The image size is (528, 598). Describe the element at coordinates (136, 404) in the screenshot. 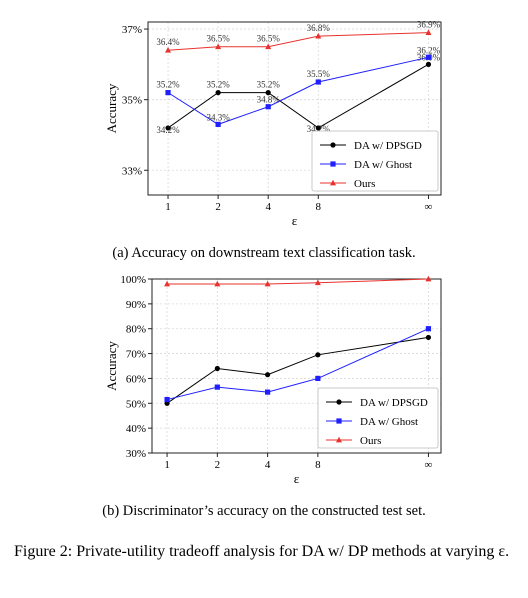

I see `chart-undefined-ytick-label: 50%` at that location.